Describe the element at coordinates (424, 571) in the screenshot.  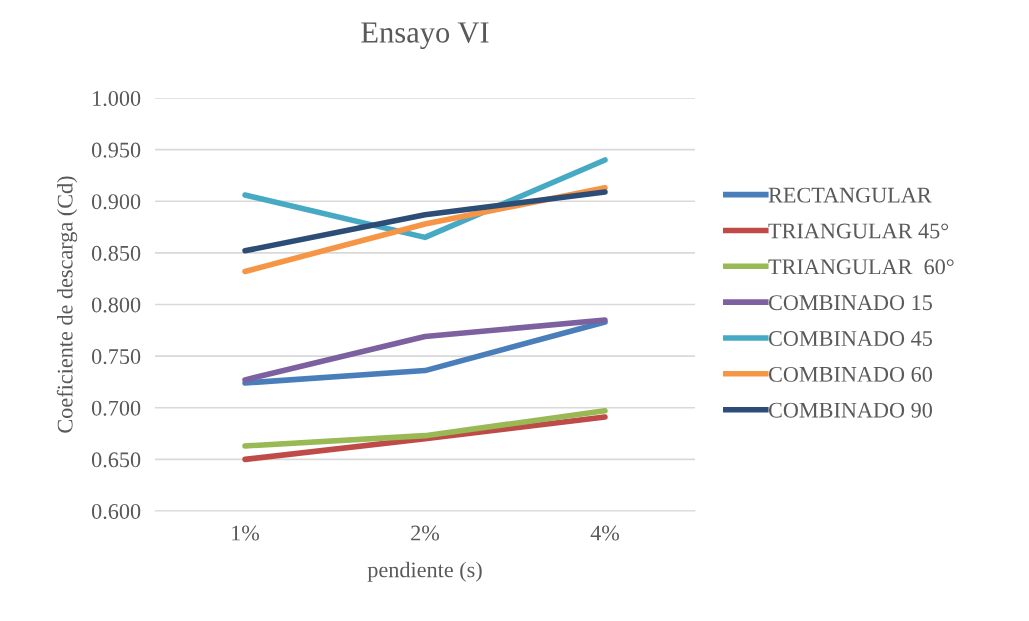
I see `x-axis-title: pendiente (s)` at that location.